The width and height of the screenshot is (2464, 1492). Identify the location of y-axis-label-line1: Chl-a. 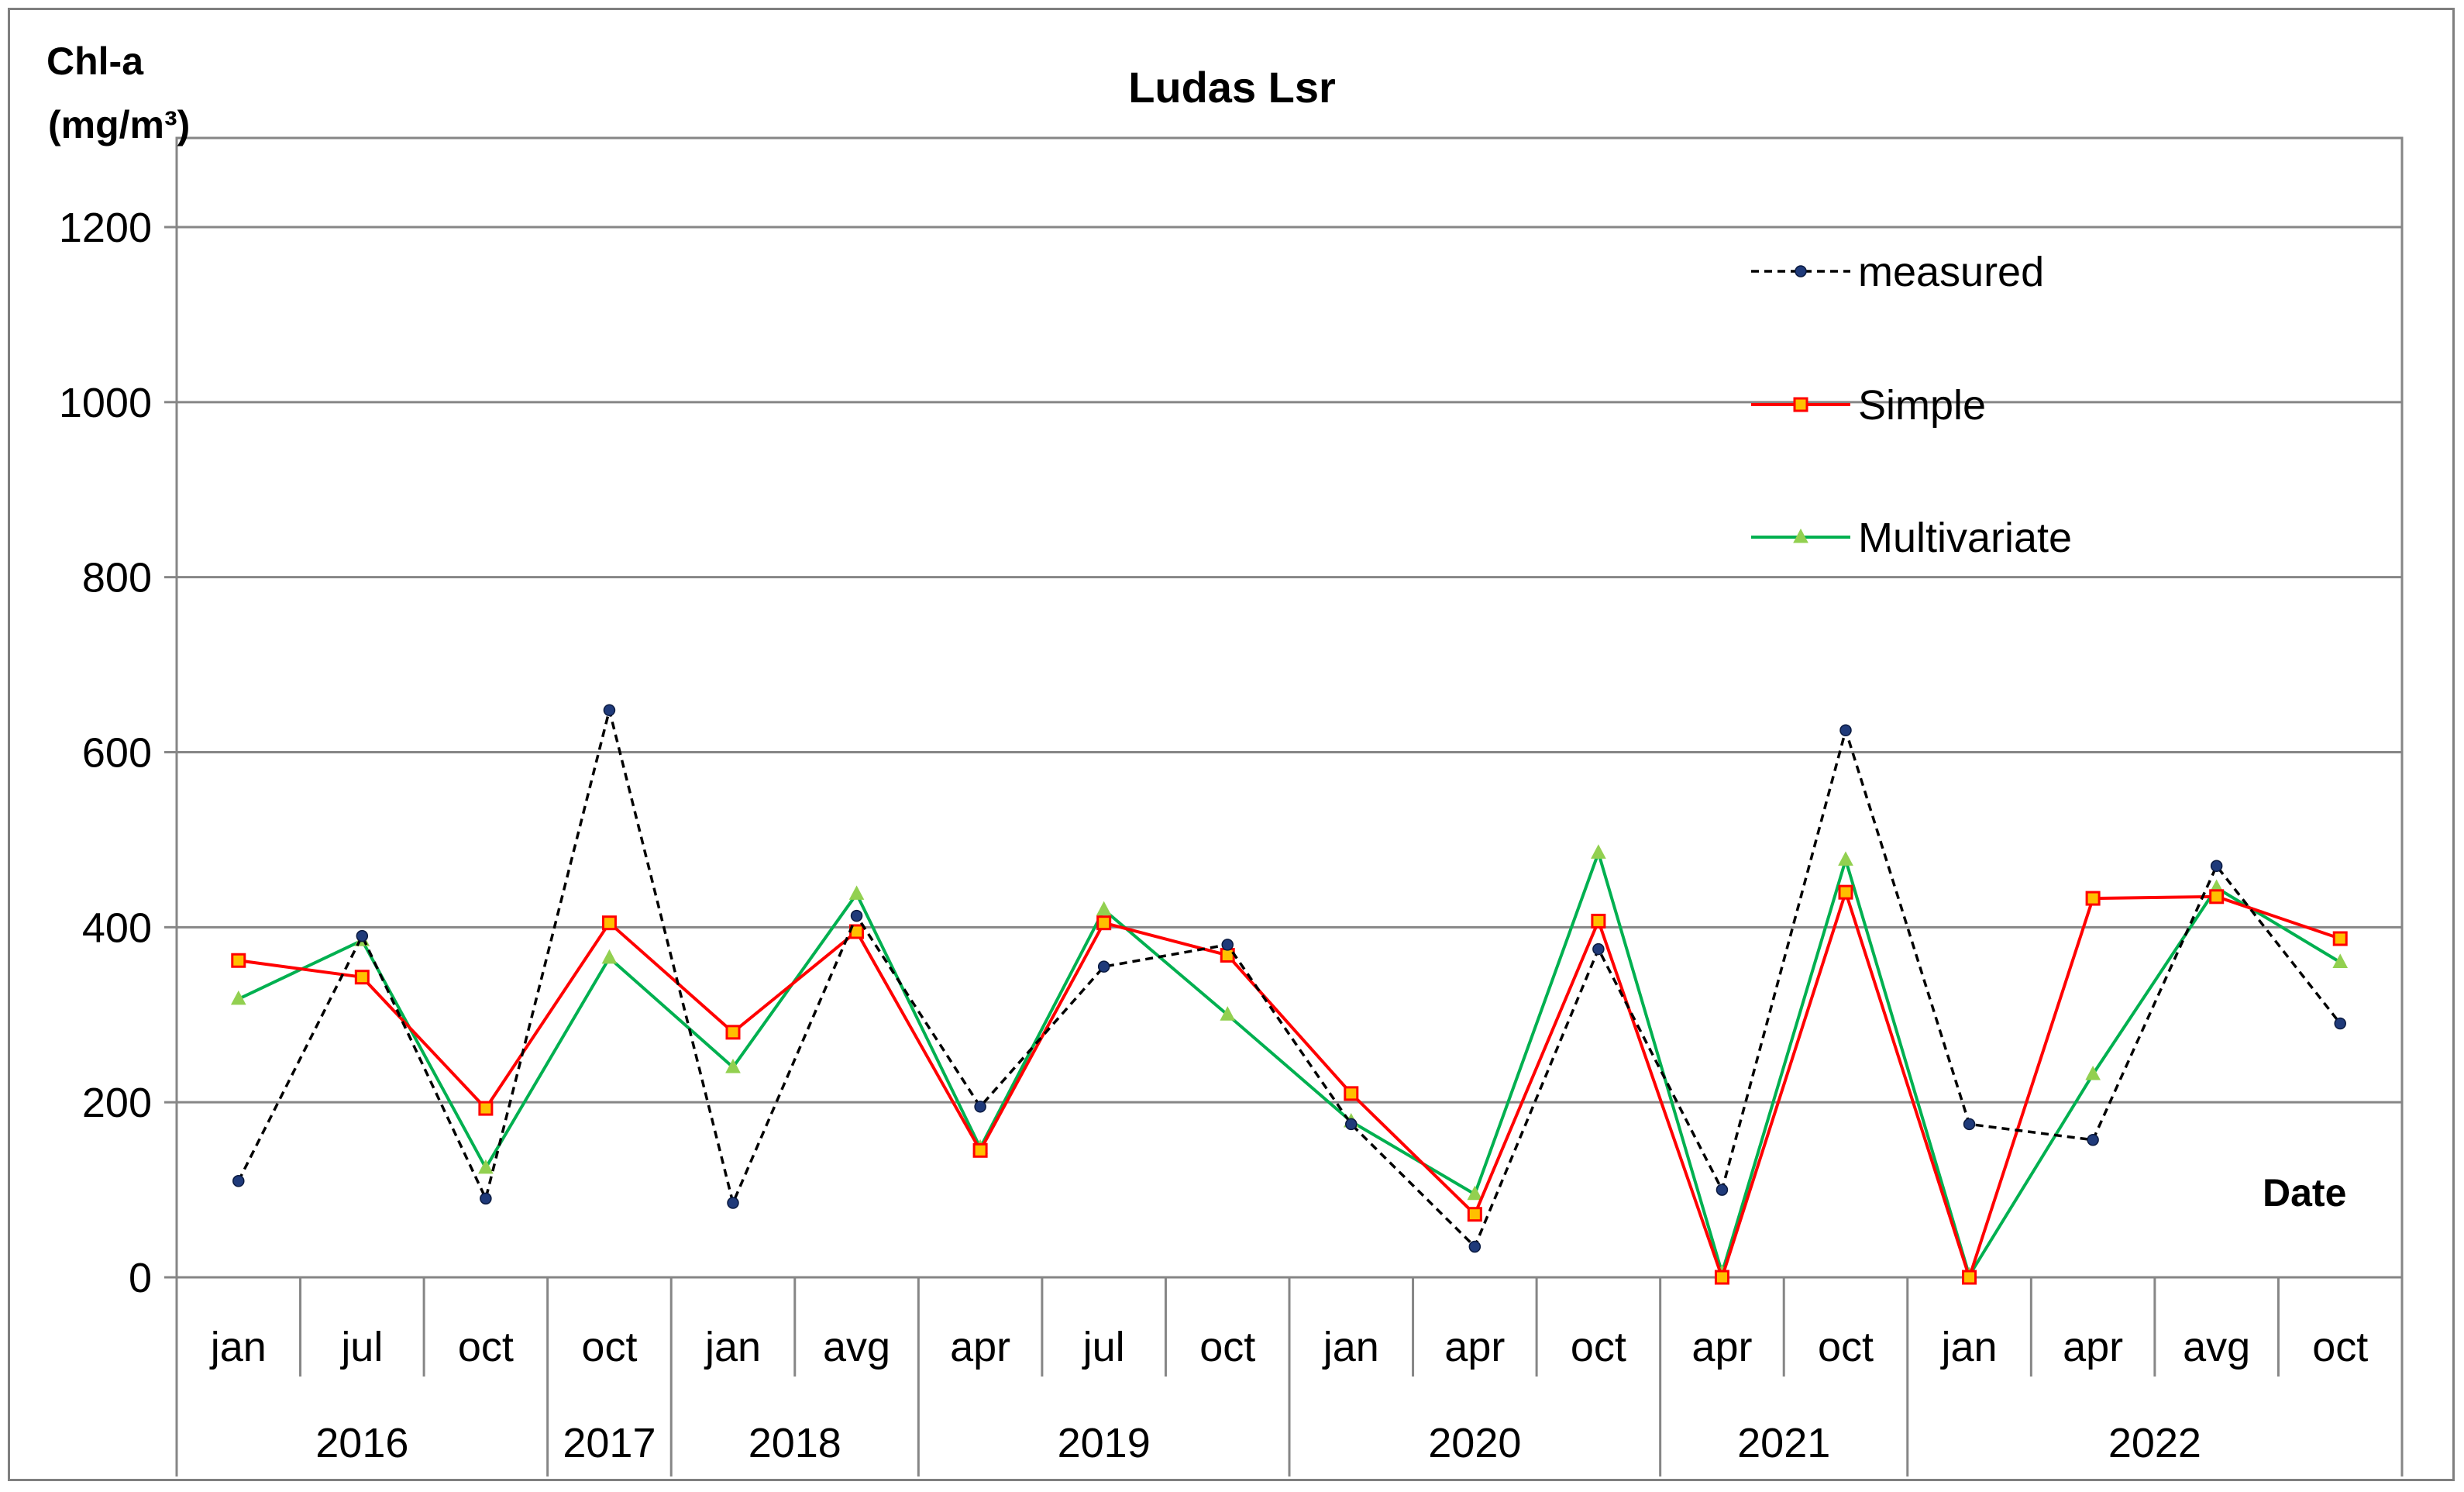
(94, 61).